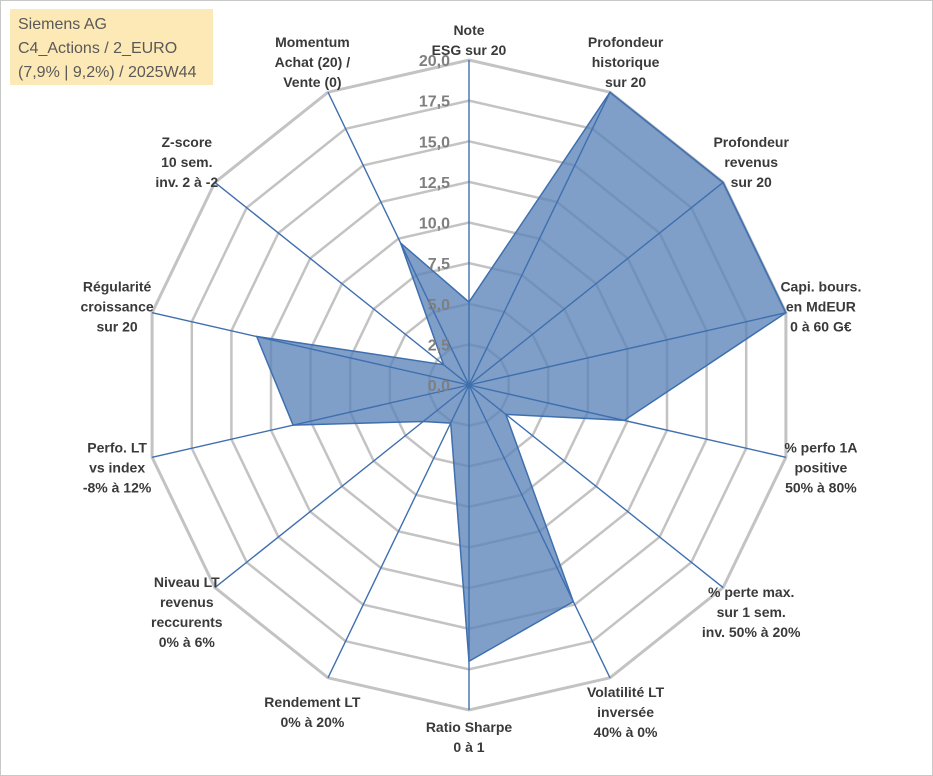 This screenshot has width=933, height=776. What do you see at coordinates (312, 722) in the screenshot?
I see `axis-label-line: 0% à 20%` at bounding box center [312, 722].